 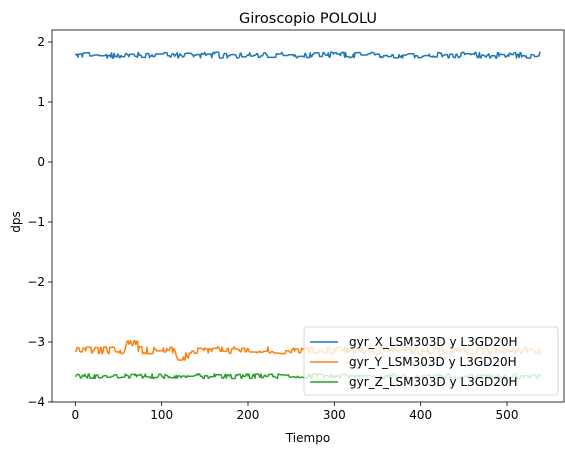 I want to click on legend-box, so click(x=431, y=361).